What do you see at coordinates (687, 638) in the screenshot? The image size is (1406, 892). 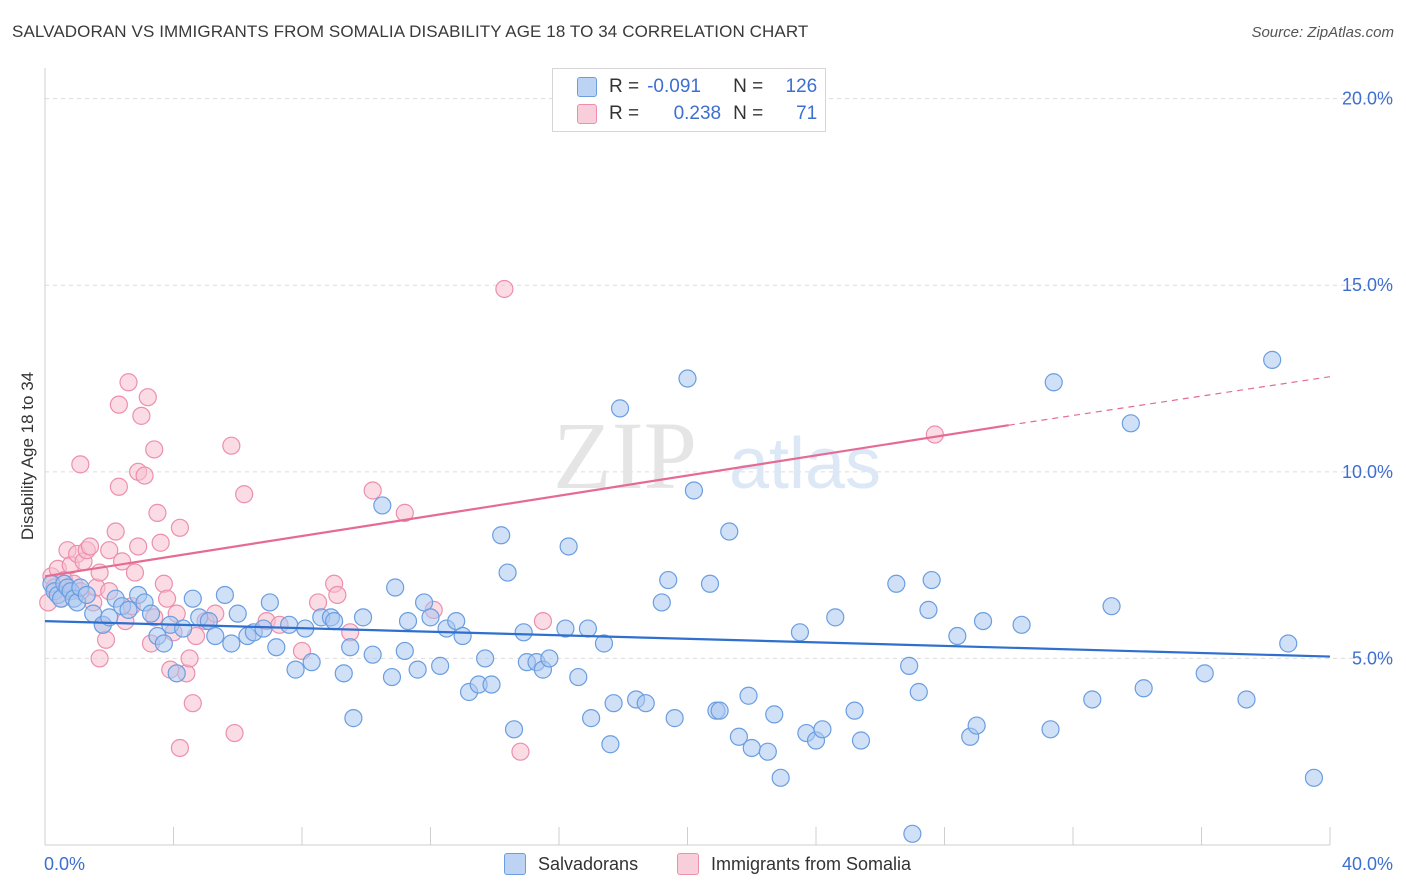 I see `salvadoran-trend-line` at bounding box center [687, 638].